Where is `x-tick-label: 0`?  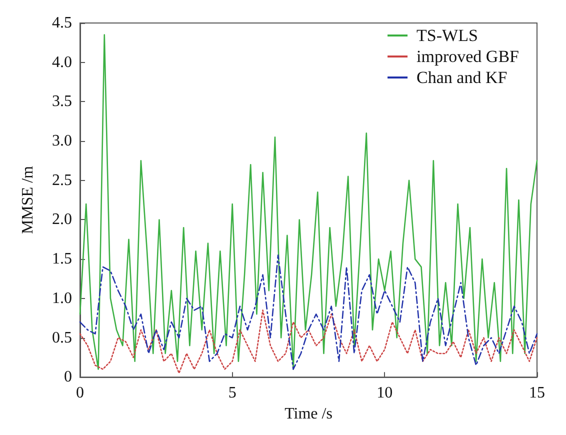 x-tick-label: 0 is located at coordinates (80, 393).